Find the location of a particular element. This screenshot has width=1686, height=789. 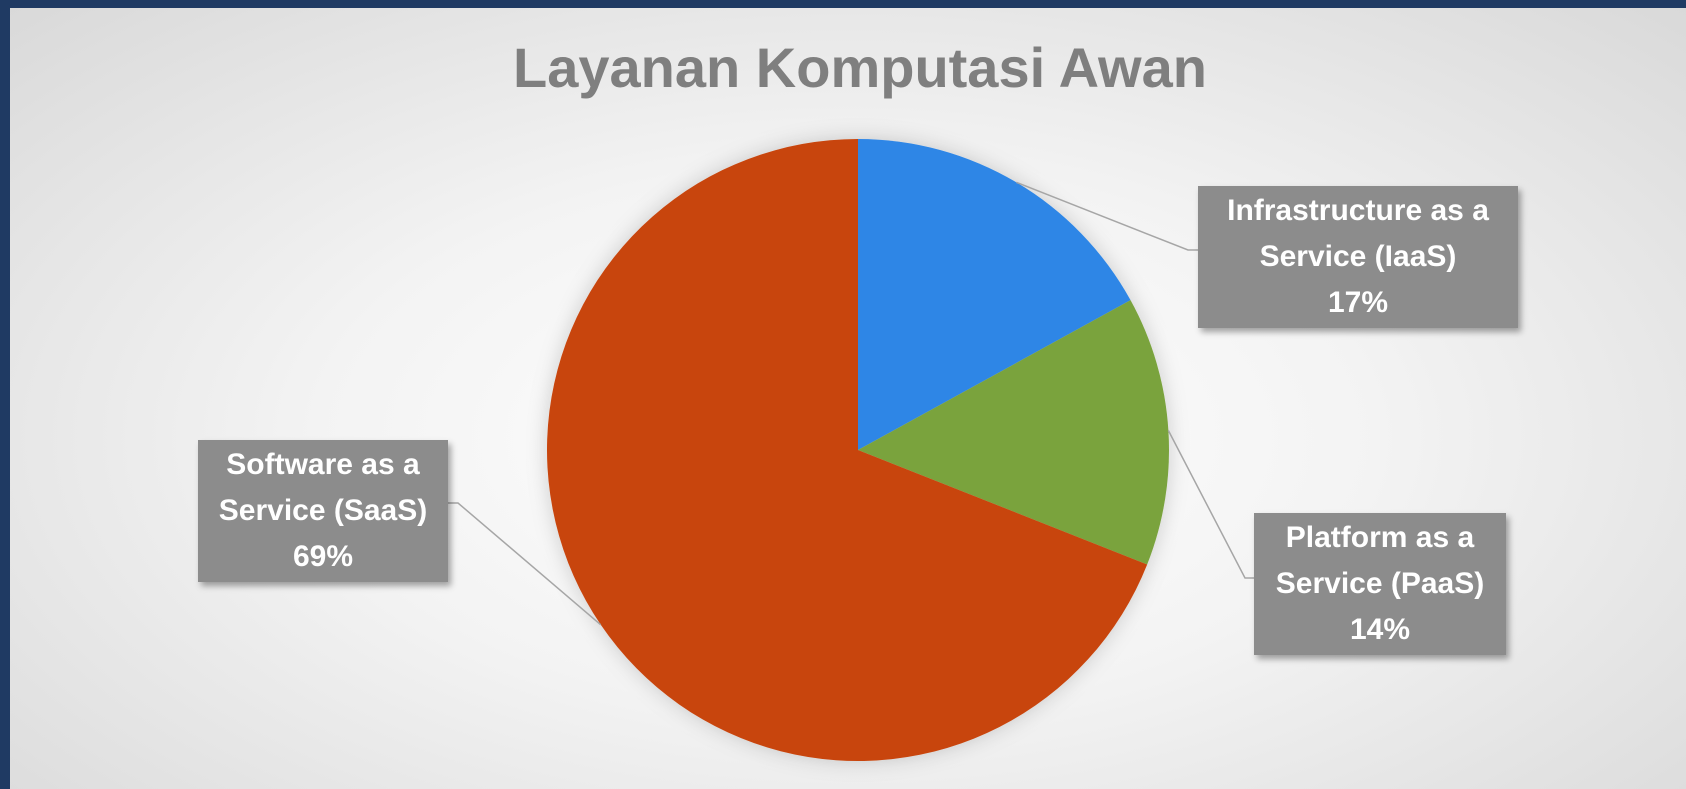

value-label: 14% is located at coordinates (1380, 629).